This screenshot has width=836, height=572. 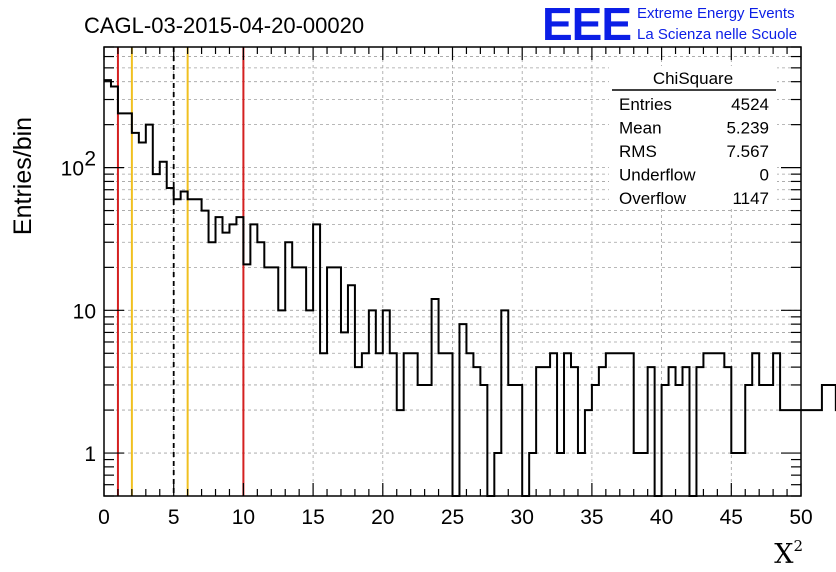 What do you see at coordinates (224, 25) in the screenshot?
I see `chart-title: CAGL-03-2015-04-20-00020` at bounding box center [224, 25].